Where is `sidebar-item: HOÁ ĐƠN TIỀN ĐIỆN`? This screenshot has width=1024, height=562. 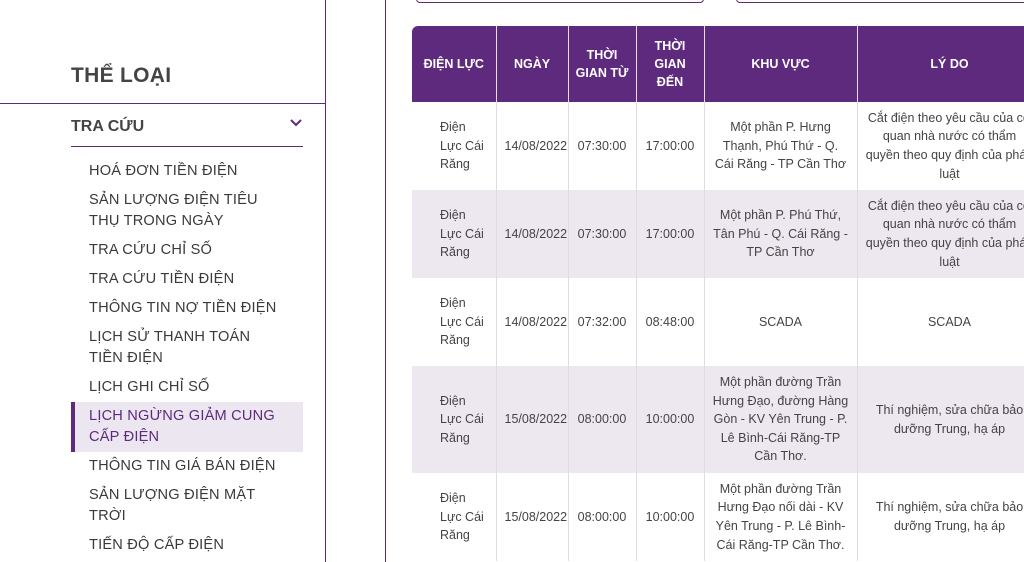
sidebar-item: HOÁ ĐƠN TIỀN ĐIỆN is located at coordinates (163, 171).